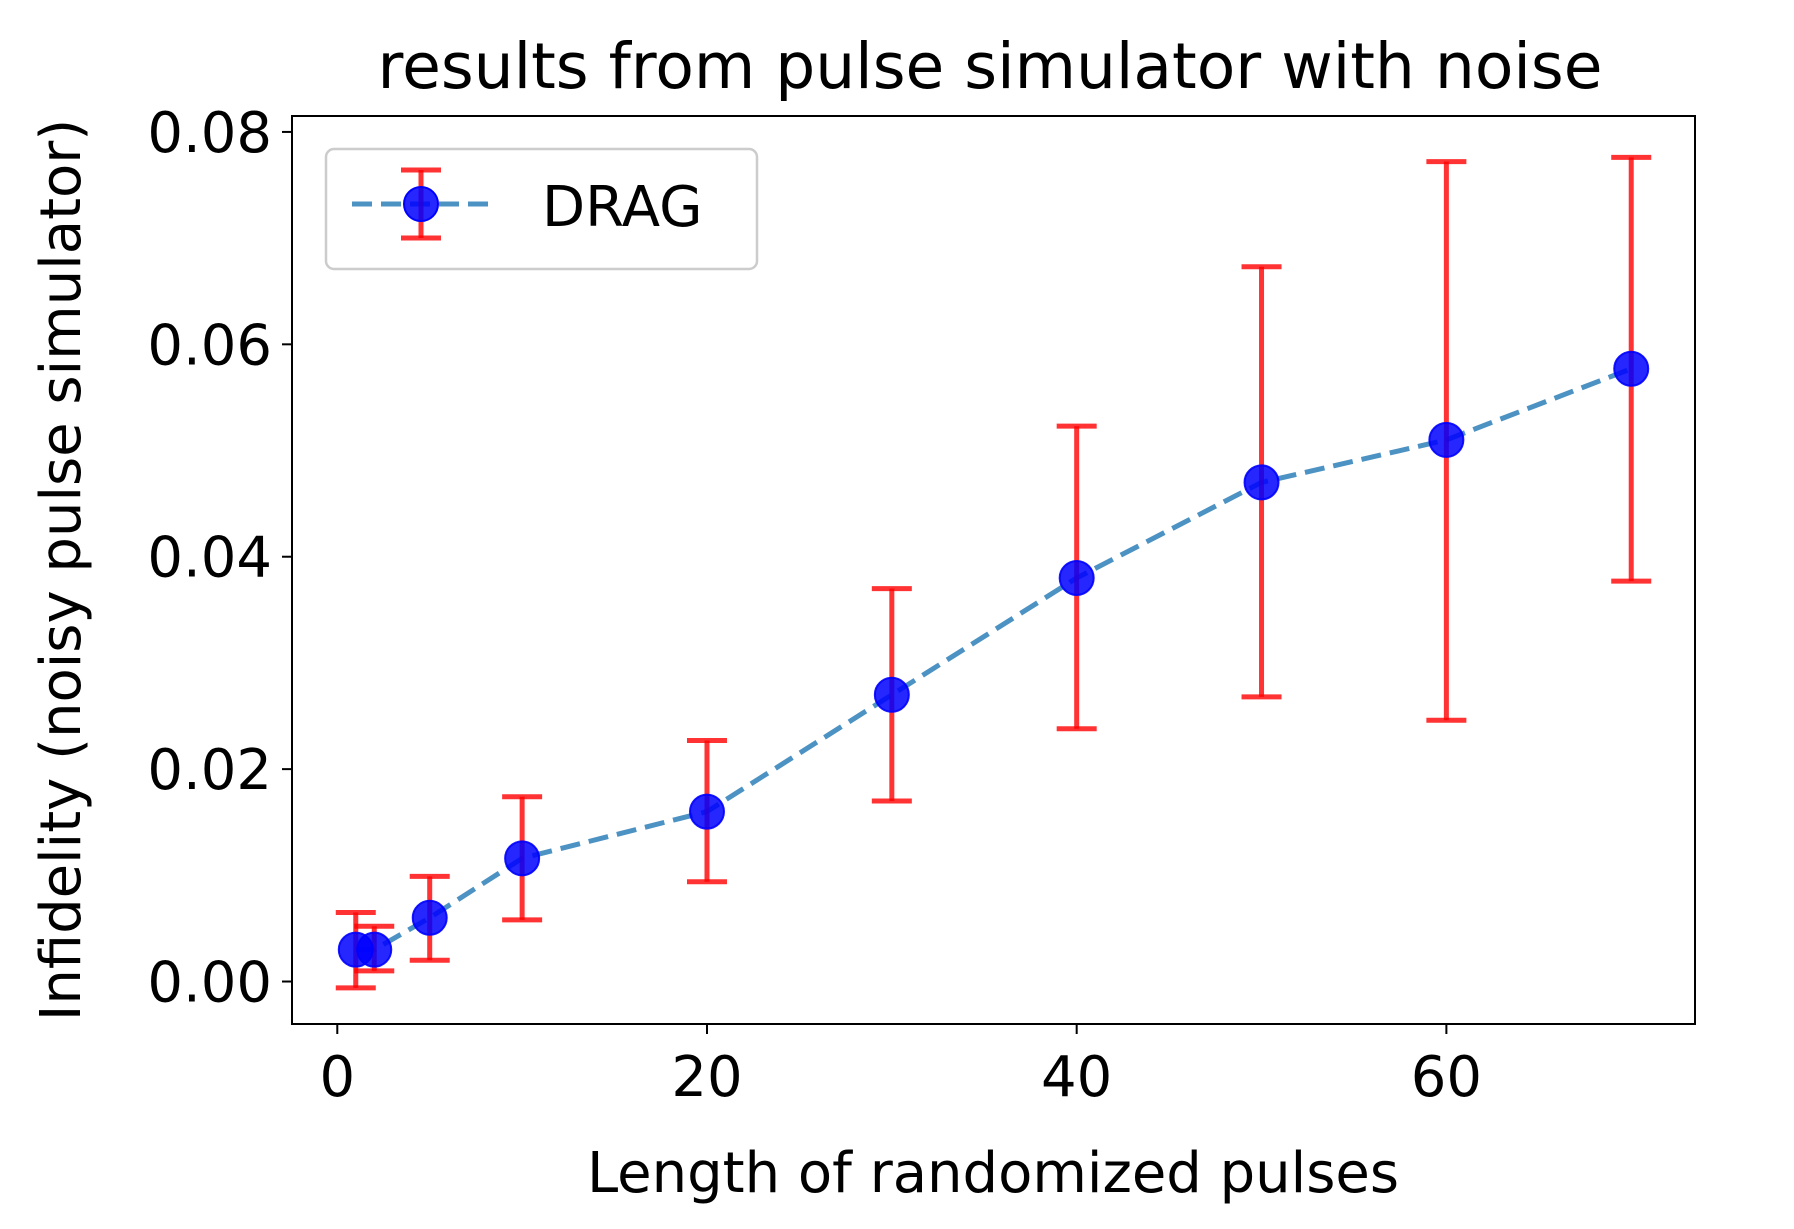  Describe the element at coordinates (990, 66) in the screenshot. I see `chart-title: results from pulse simulator with noise` at that location.